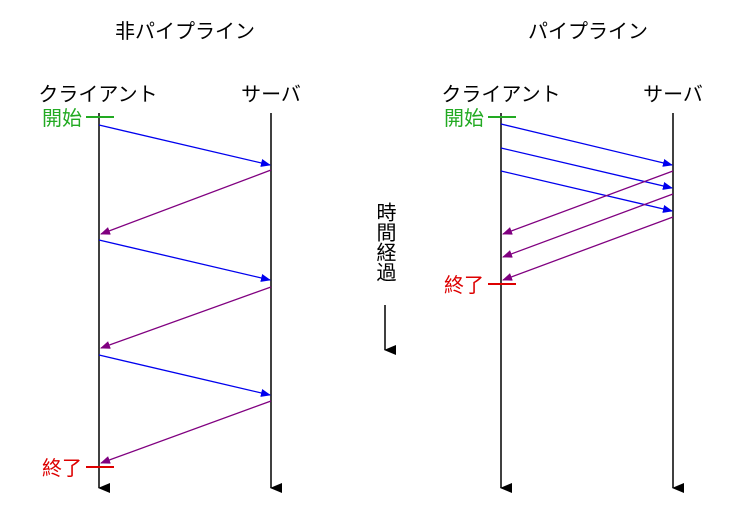 This screenshot has height=512, width=736. Describe the element at coordinates (673, 94) in the screenshot. I see `right-server-label: サーバ` at that location.